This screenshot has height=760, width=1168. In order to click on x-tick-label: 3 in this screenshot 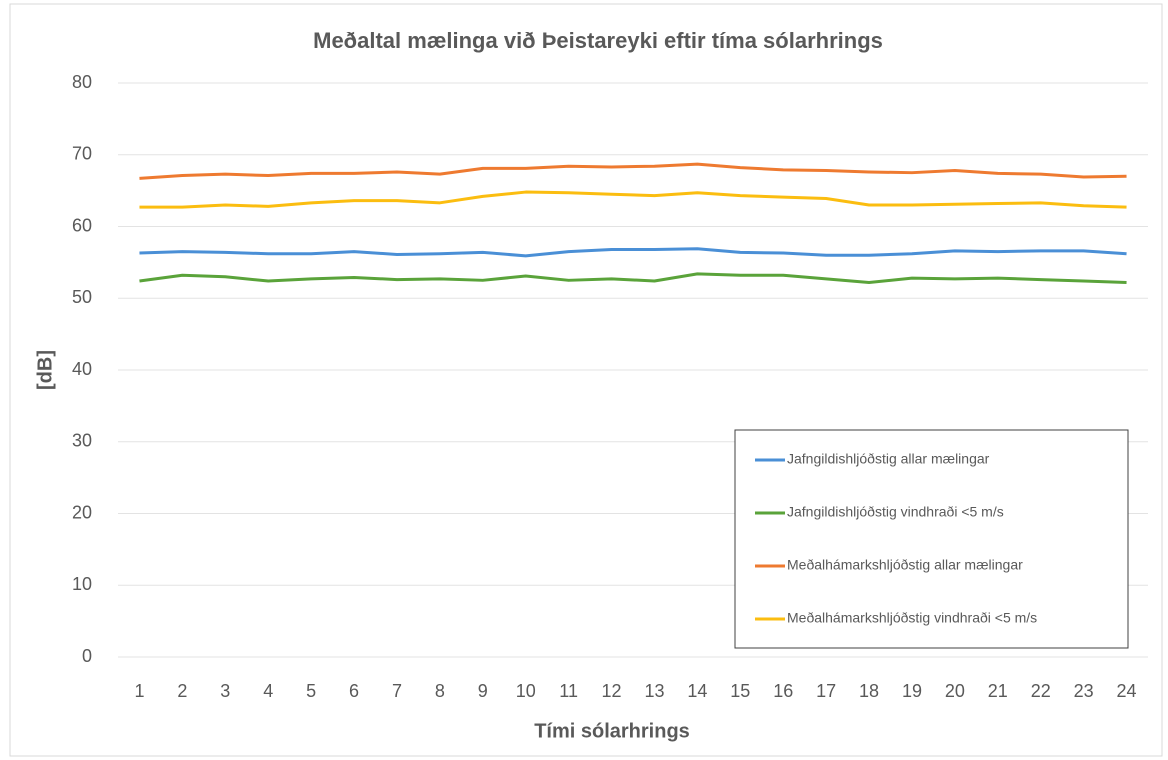, I will do `click(225, 691)`.